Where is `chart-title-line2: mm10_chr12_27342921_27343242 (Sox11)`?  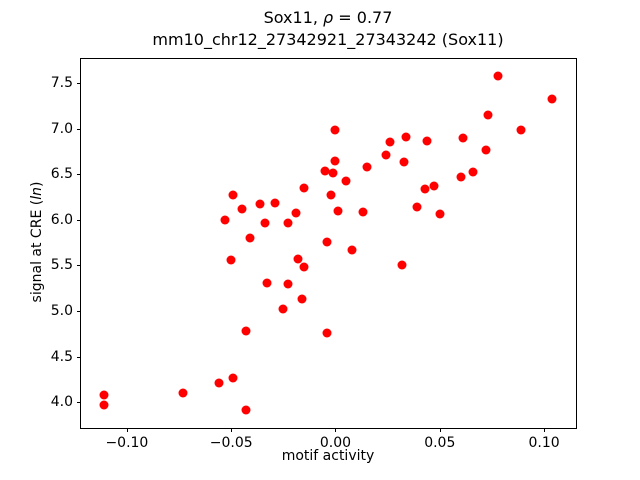
chart-title-line2: mm10_chr12_27342921_27343242 (Sox11) is located at coordinates (328, 39).